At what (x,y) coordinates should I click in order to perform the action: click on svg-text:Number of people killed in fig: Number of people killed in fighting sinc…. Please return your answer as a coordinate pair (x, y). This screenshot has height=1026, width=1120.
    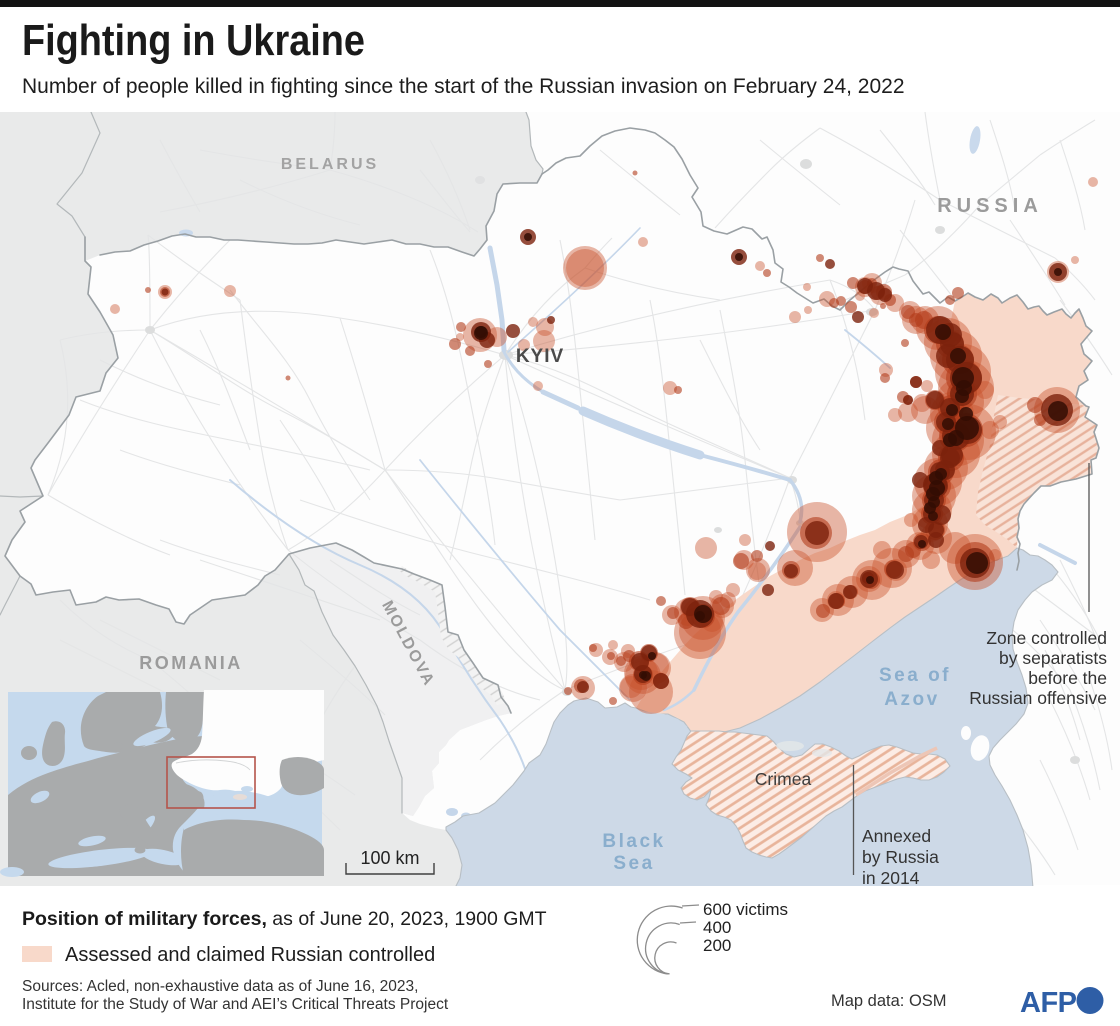
    Looking at the image, I should click on (463, 86).